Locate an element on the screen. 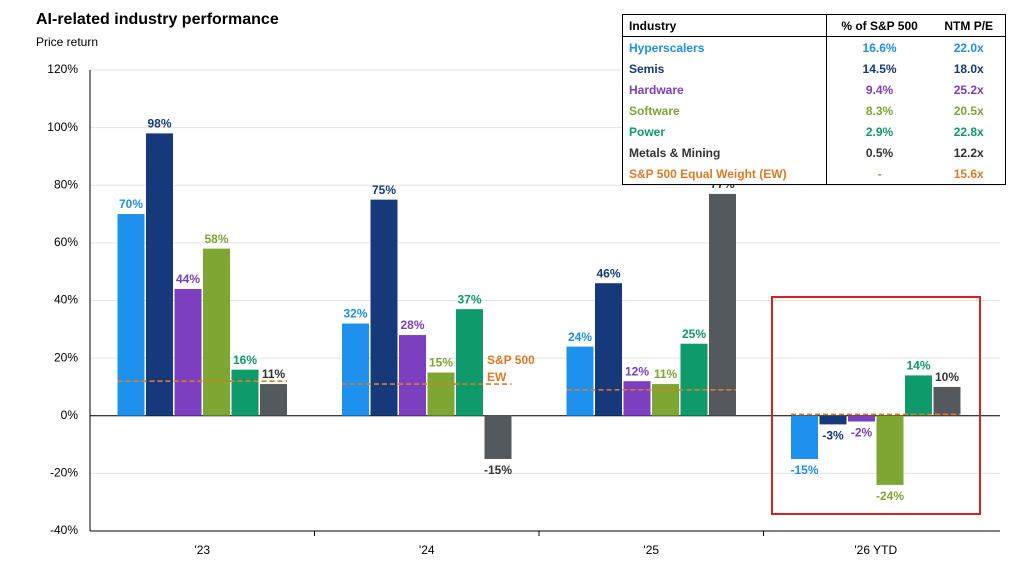 Image resolution: width=1016 pixels, height=572 pixels. table-row: Hardware 9.4% 25.2x is located at coordinates (814, 89).